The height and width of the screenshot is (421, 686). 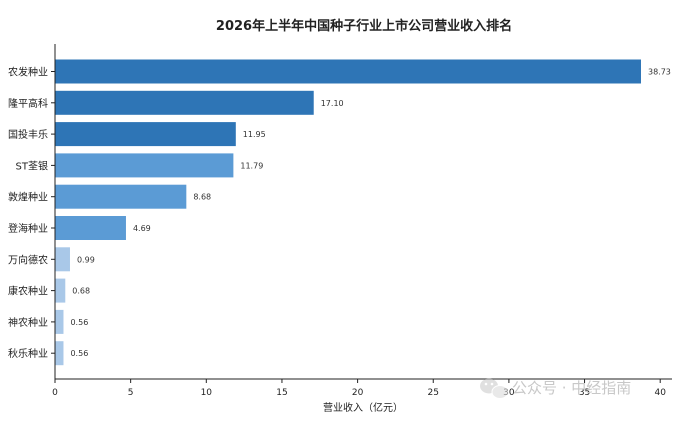 What do you see at coordinates (660, 393) in the screenshot?
I see `x-tick-label: 40` at bounding box center [660, 393].